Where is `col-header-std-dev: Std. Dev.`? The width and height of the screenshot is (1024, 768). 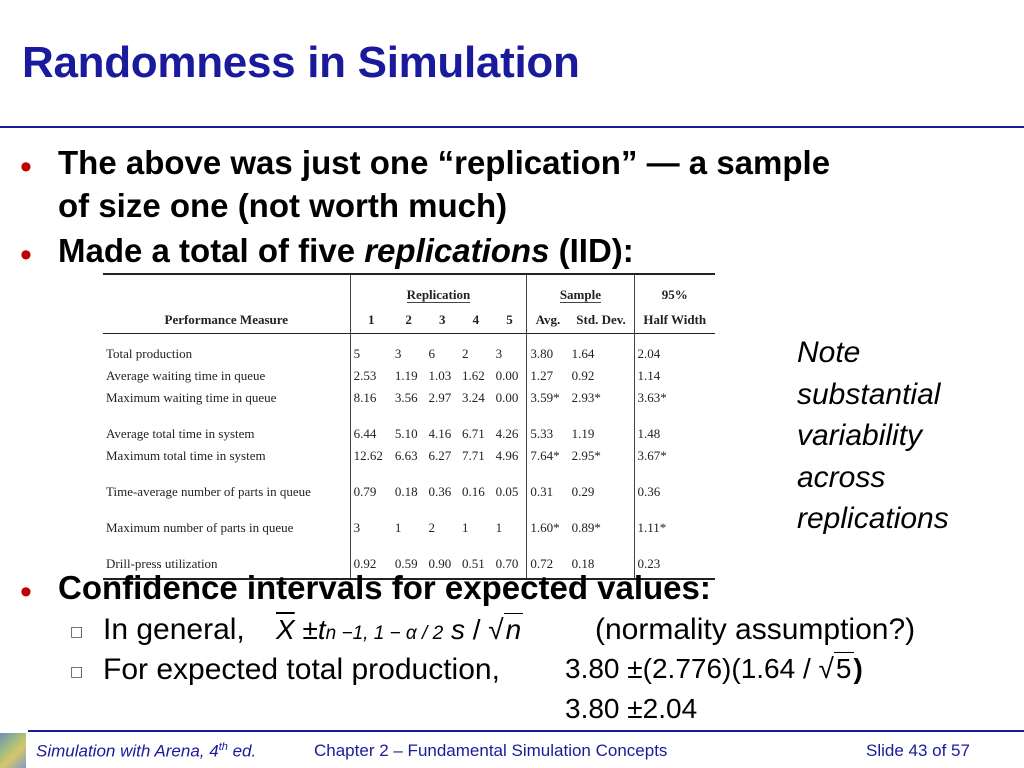 col-header-std-dev: Std. Dev. is located at coordinates (601, 319).